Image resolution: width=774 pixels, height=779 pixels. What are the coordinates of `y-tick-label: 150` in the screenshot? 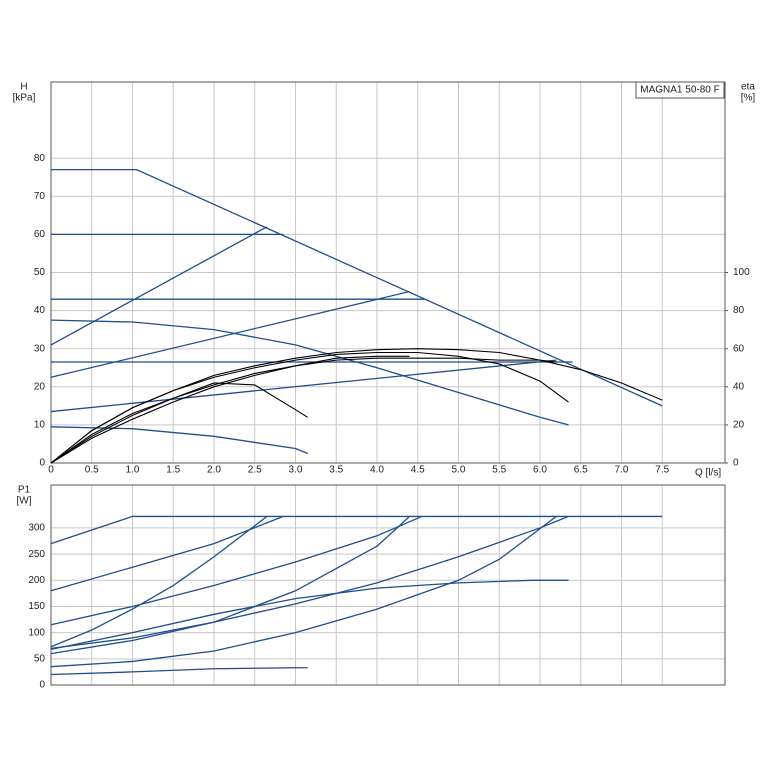 It's located at (36, 606).